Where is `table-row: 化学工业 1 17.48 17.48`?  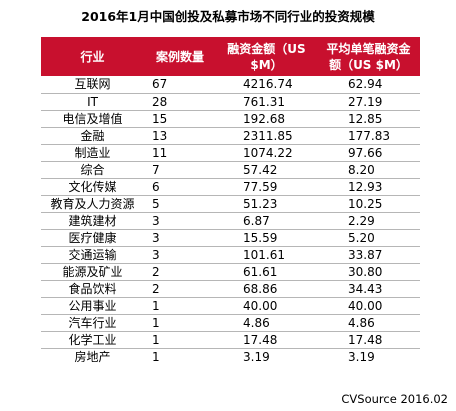 table-row: 化学工业 1 17.48 17.48 is located at coordinates (230, 339).